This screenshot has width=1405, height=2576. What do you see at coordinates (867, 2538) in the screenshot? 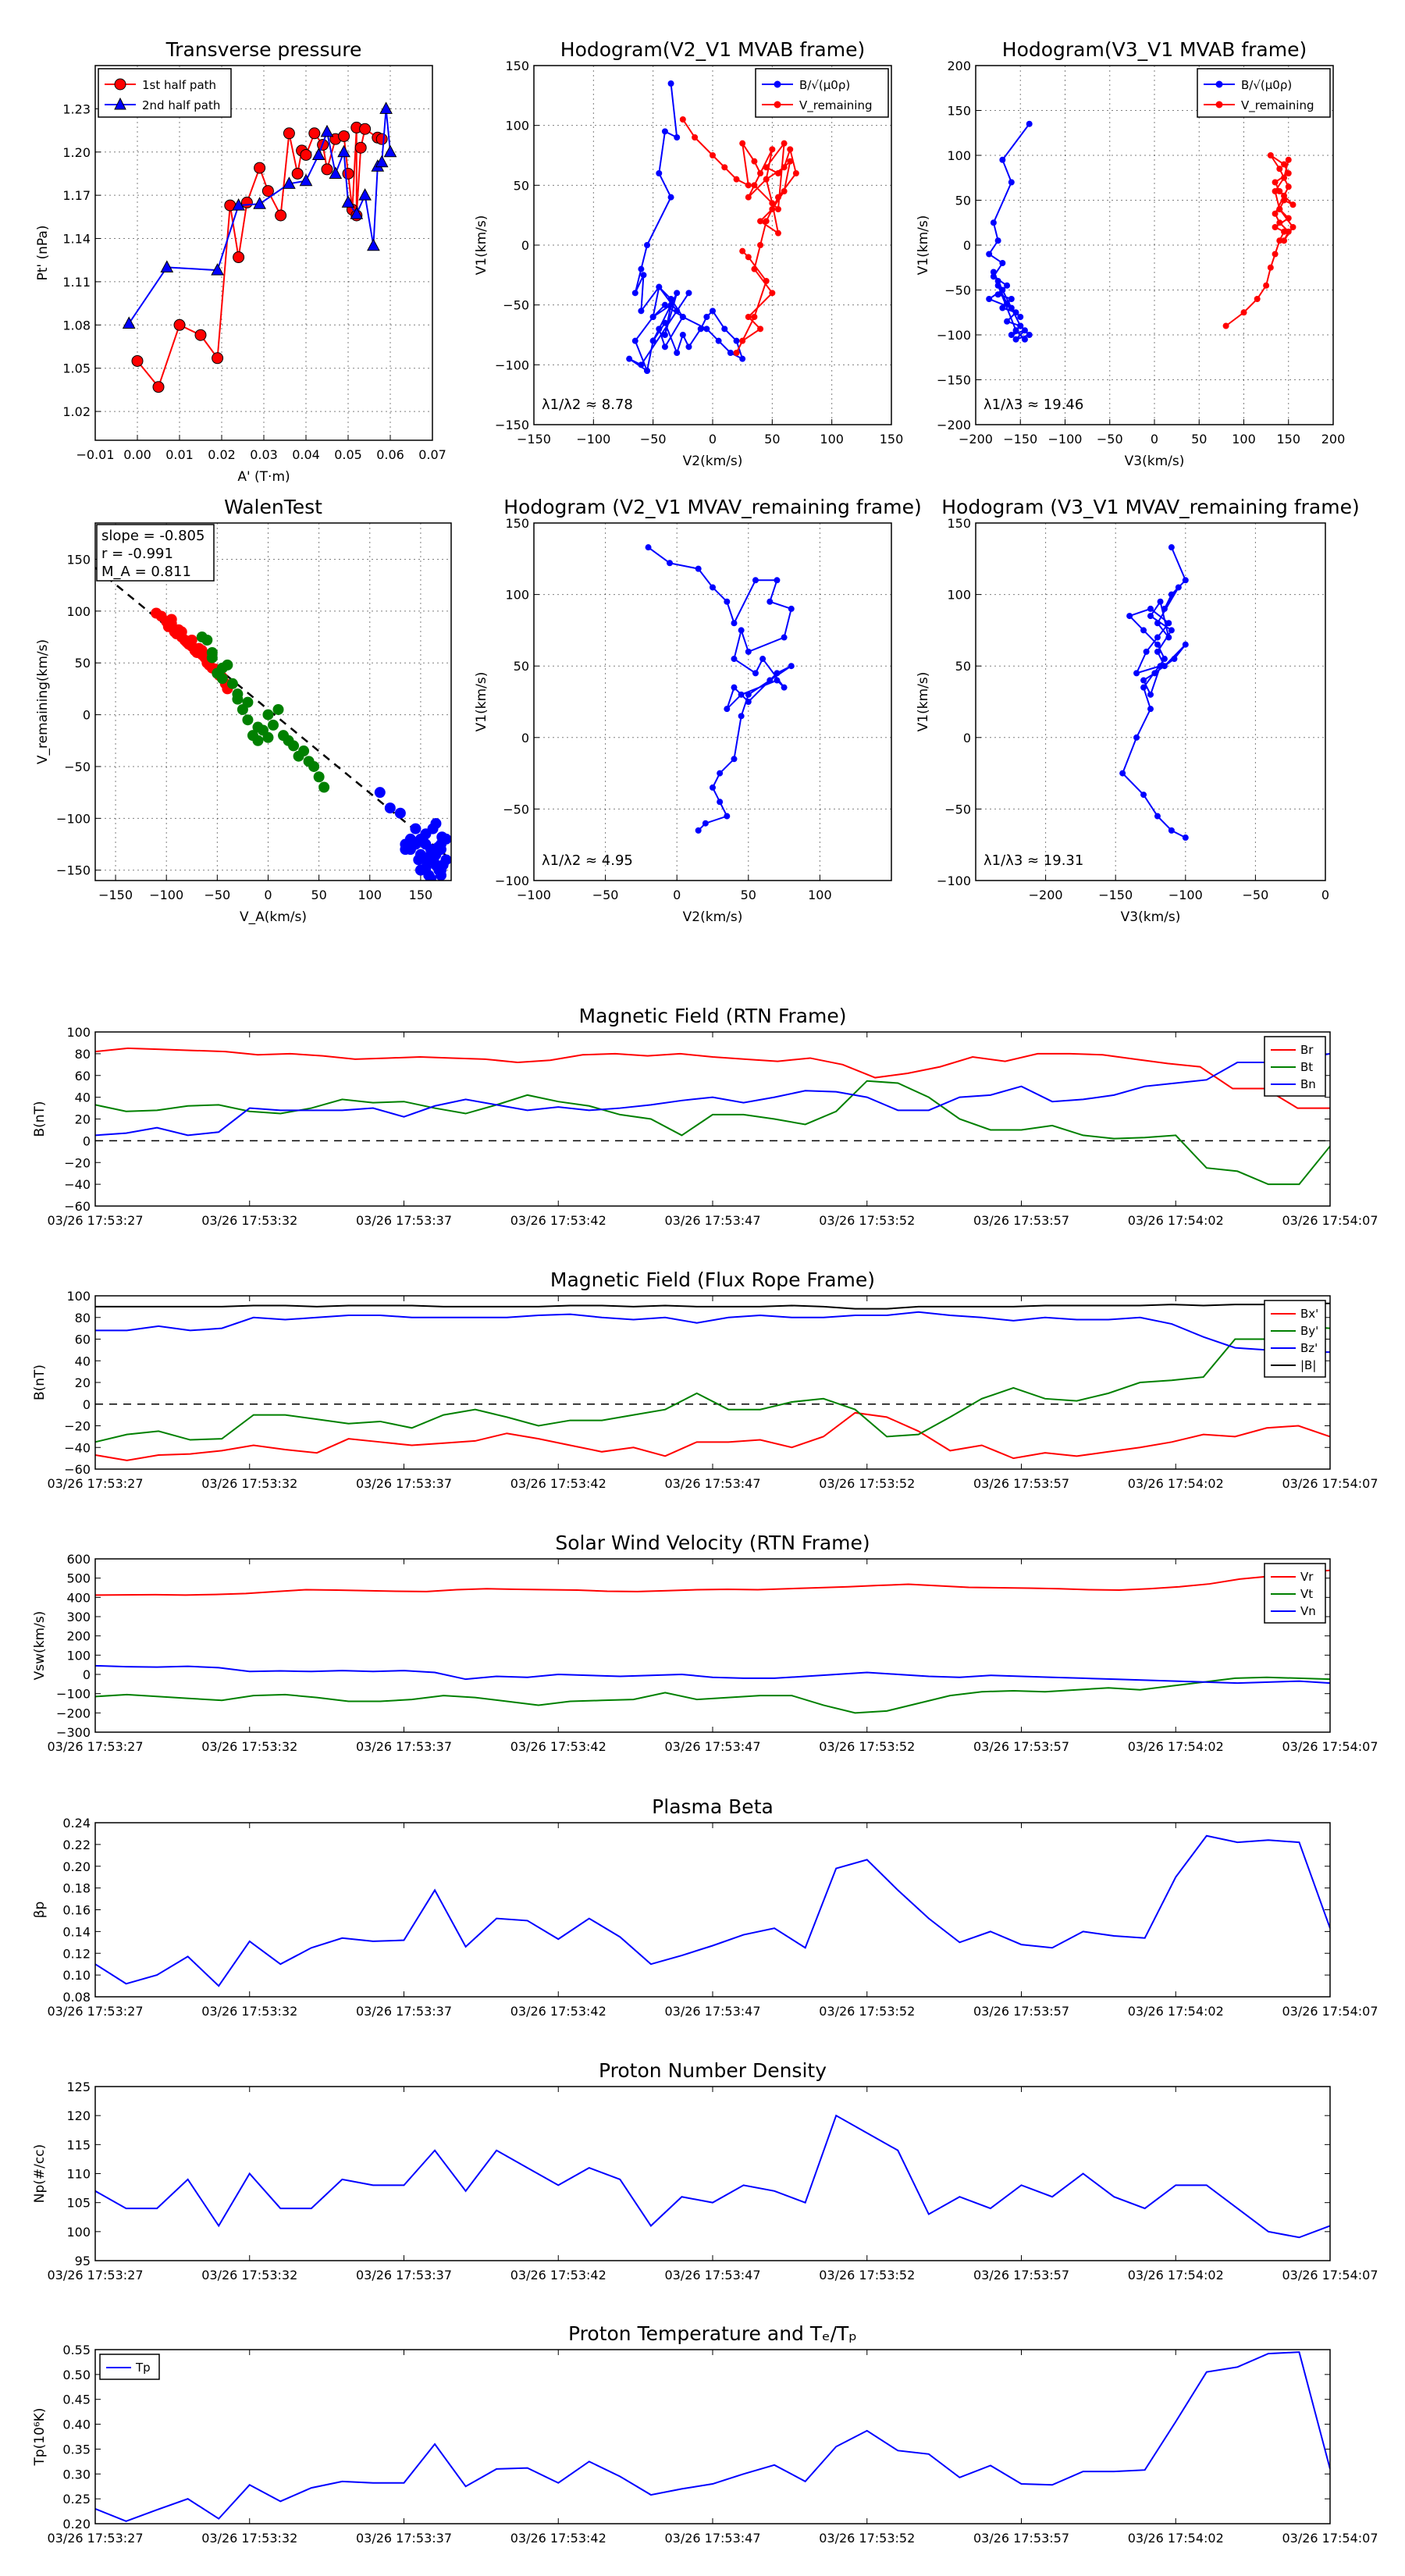
I see `x-tick-label: 03/26 17:53:52` at bounding box center [867, 2538].